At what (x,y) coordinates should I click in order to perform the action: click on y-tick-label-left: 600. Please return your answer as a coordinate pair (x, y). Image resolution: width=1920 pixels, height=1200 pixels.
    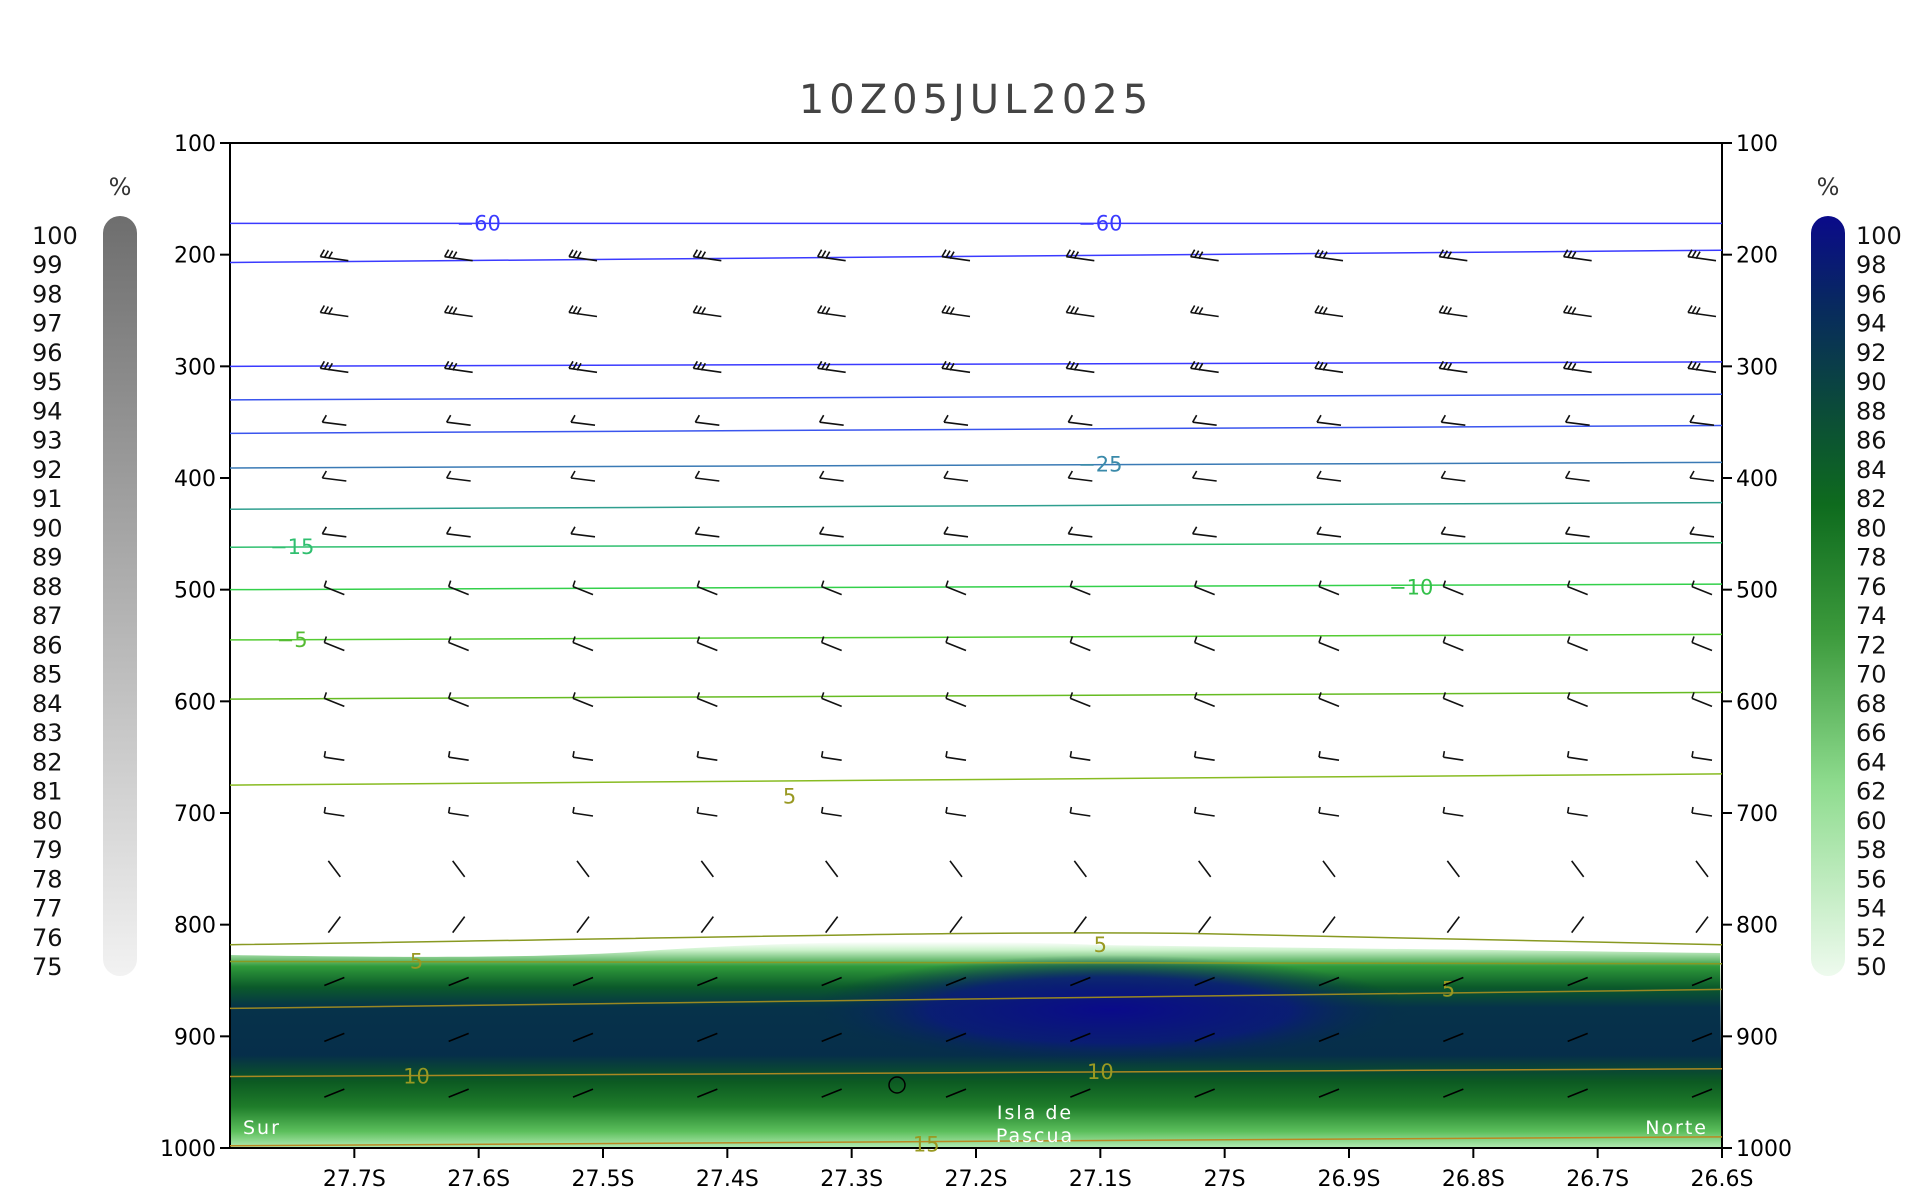
    Looking at the image, I should click on (195, 702).